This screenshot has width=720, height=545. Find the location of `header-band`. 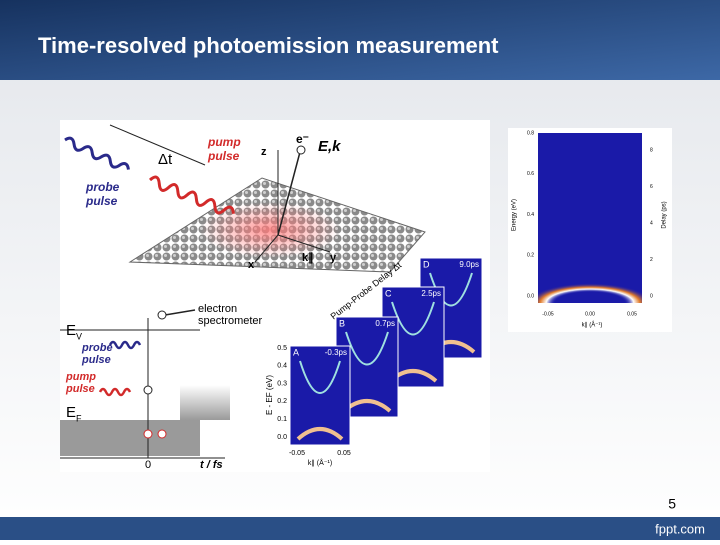

header-band is located at coordinates (360, 40).